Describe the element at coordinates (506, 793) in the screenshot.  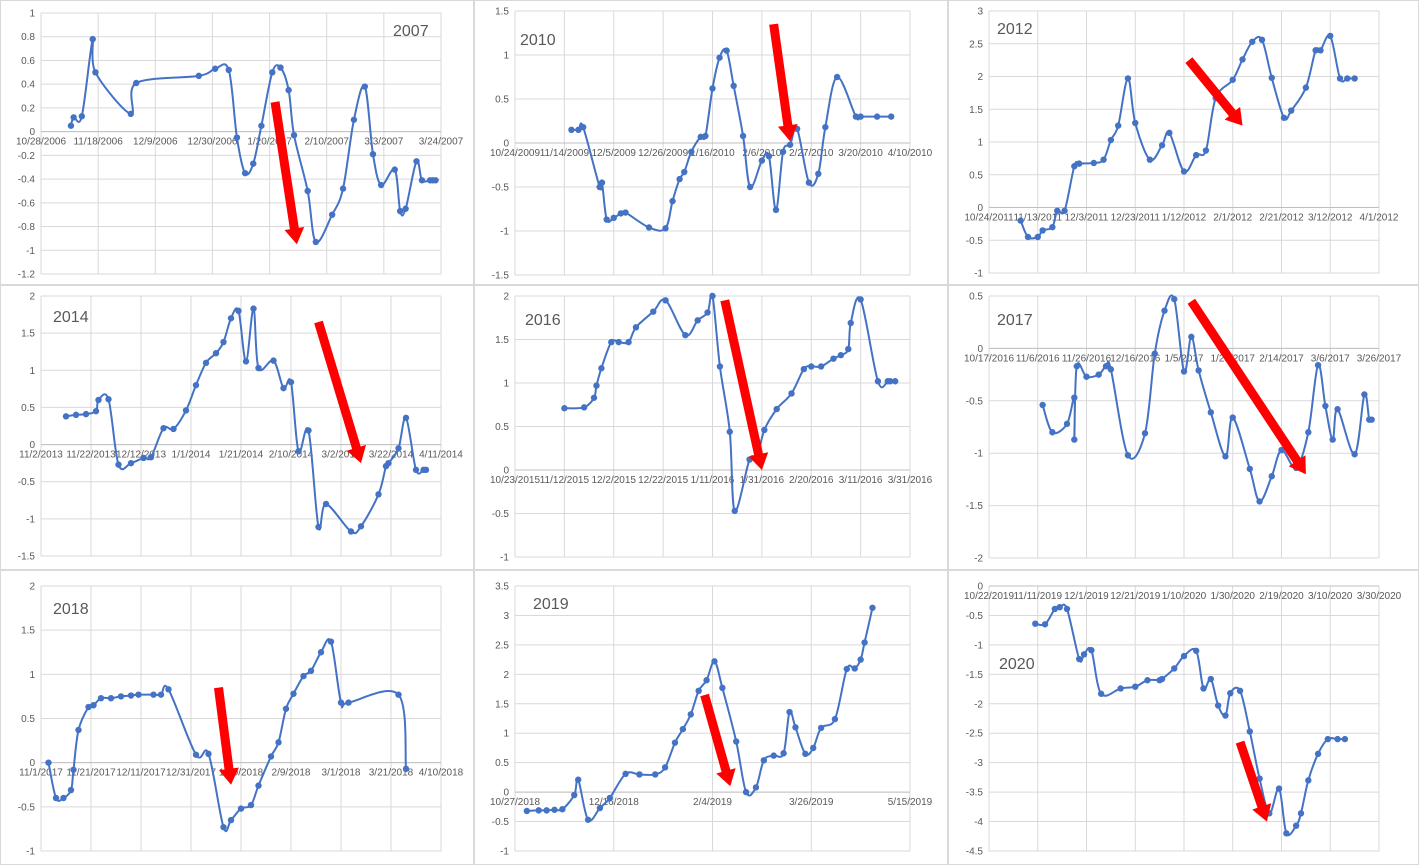
I see `y-tick-label: 0` at that location.